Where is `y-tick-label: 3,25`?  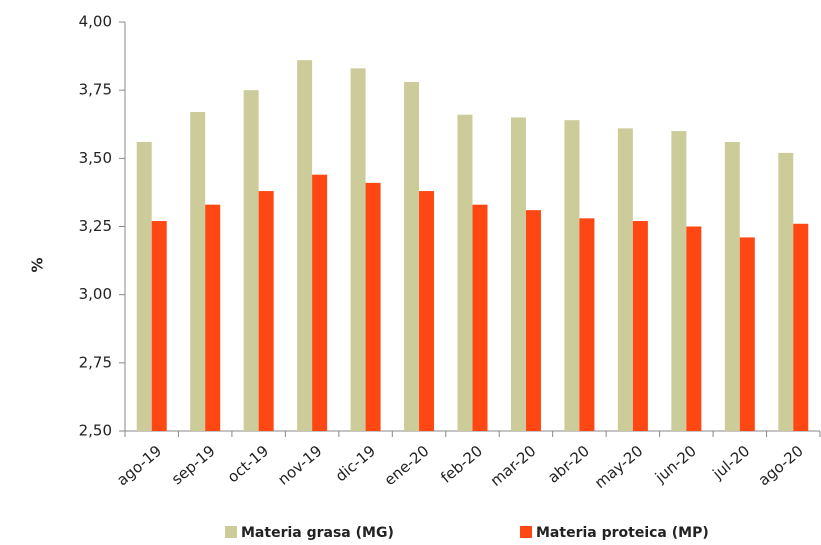 y-tick-label: 3,25 is located at coordinates (95, 226).